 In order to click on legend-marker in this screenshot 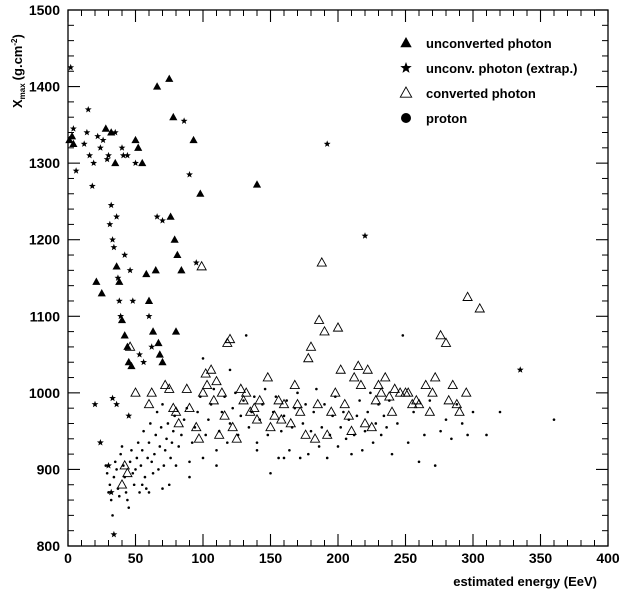, I will do `click(406, 67)`.